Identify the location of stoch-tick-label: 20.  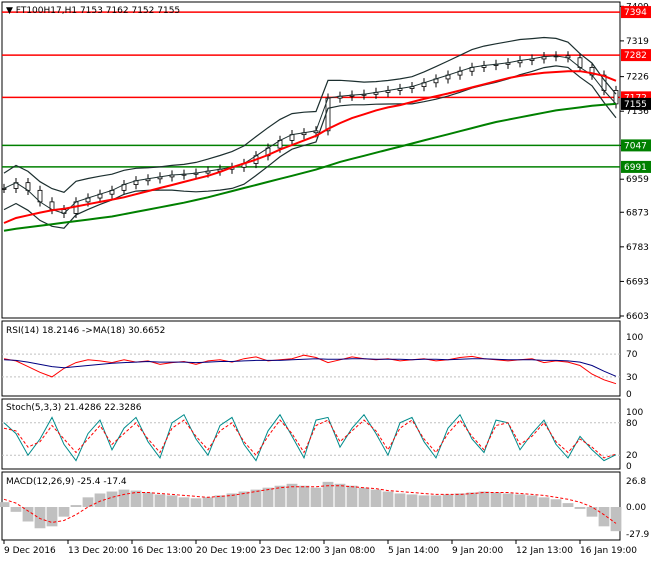
(632, 456).